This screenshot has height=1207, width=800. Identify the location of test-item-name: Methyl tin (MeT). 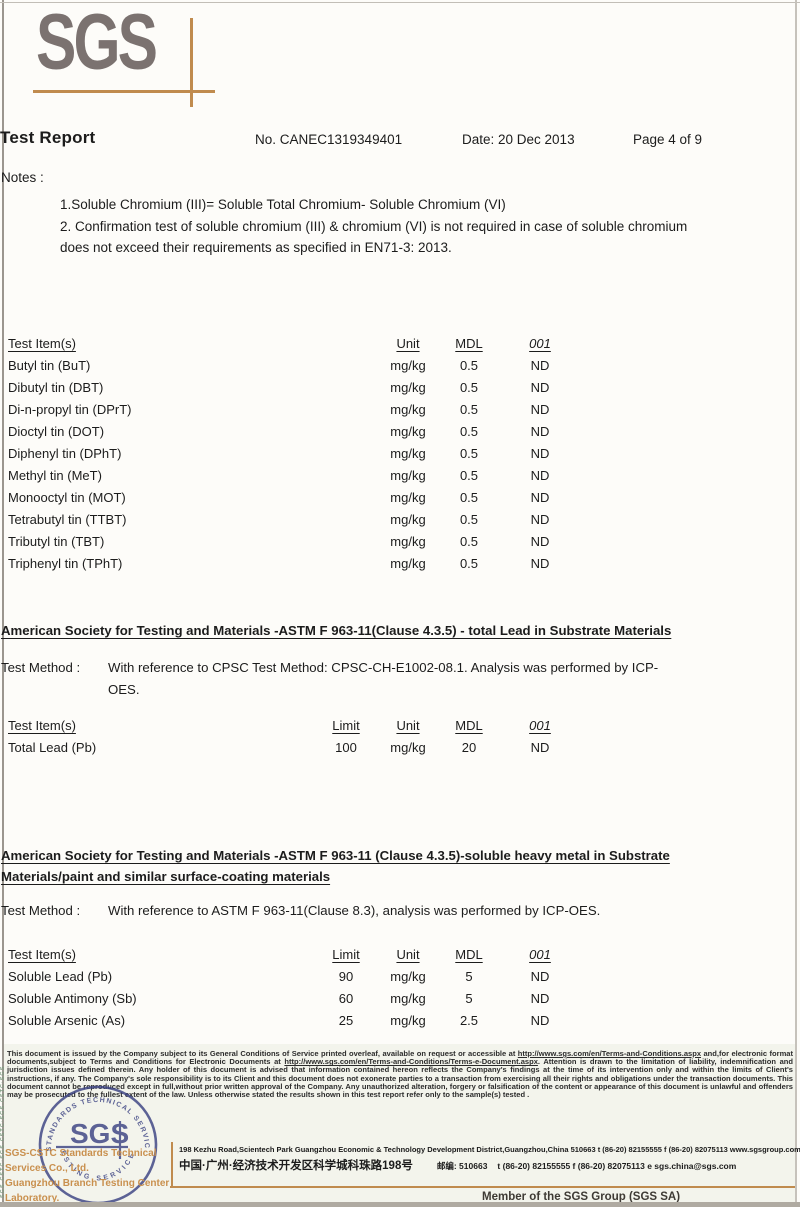
(55, 475).